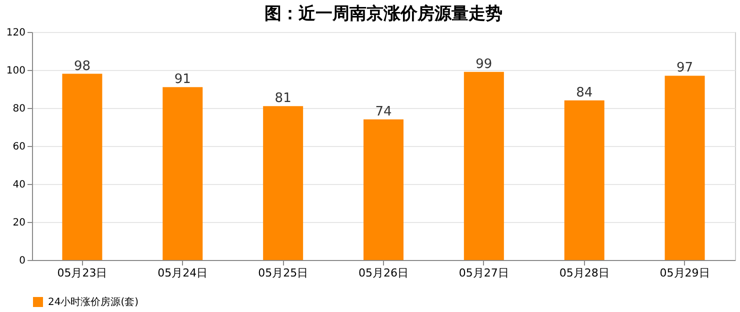 The height and width of the screenshot is (312, 740). I want to click on x-tick-label: 05月24日, so click(183, 273).